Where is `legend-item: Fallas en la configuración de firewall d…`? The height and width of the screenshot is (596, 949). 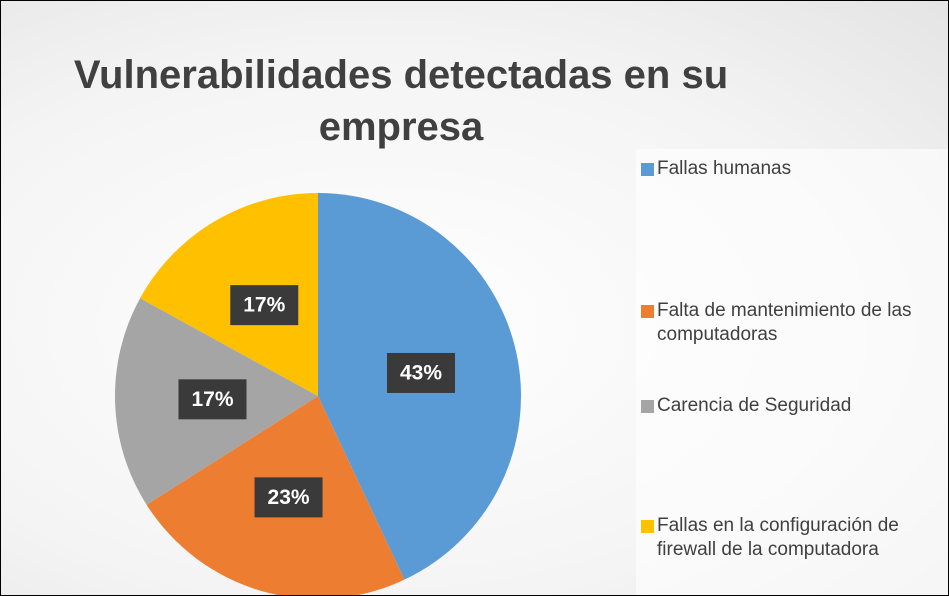 legend-item: Fallas en la configuración de firewall d… is located at coordinates (794, 538).